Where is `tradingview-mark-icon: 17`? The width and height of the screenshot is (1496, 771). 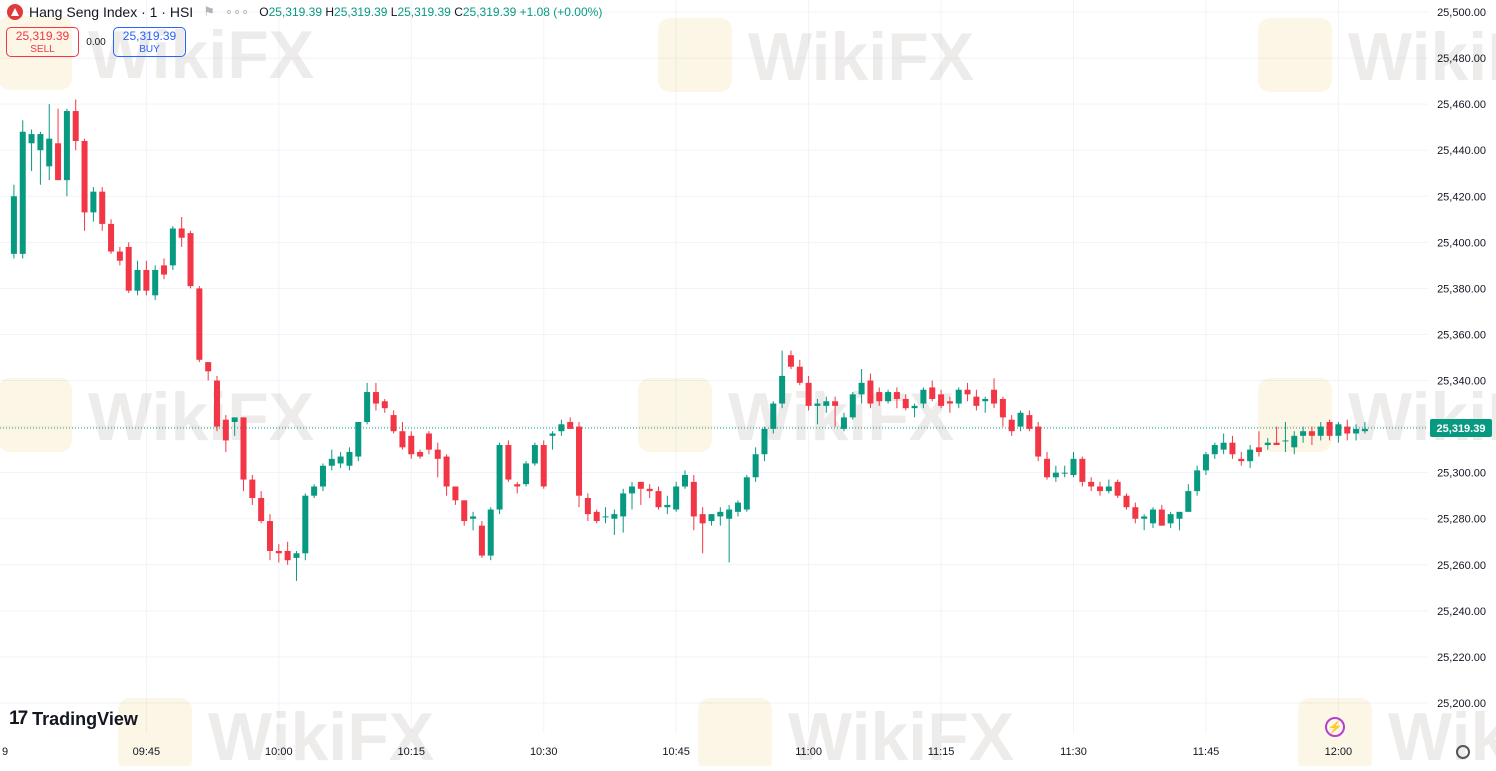 tradingview-mark-icon: 17 is located at coordinates (18, 718).